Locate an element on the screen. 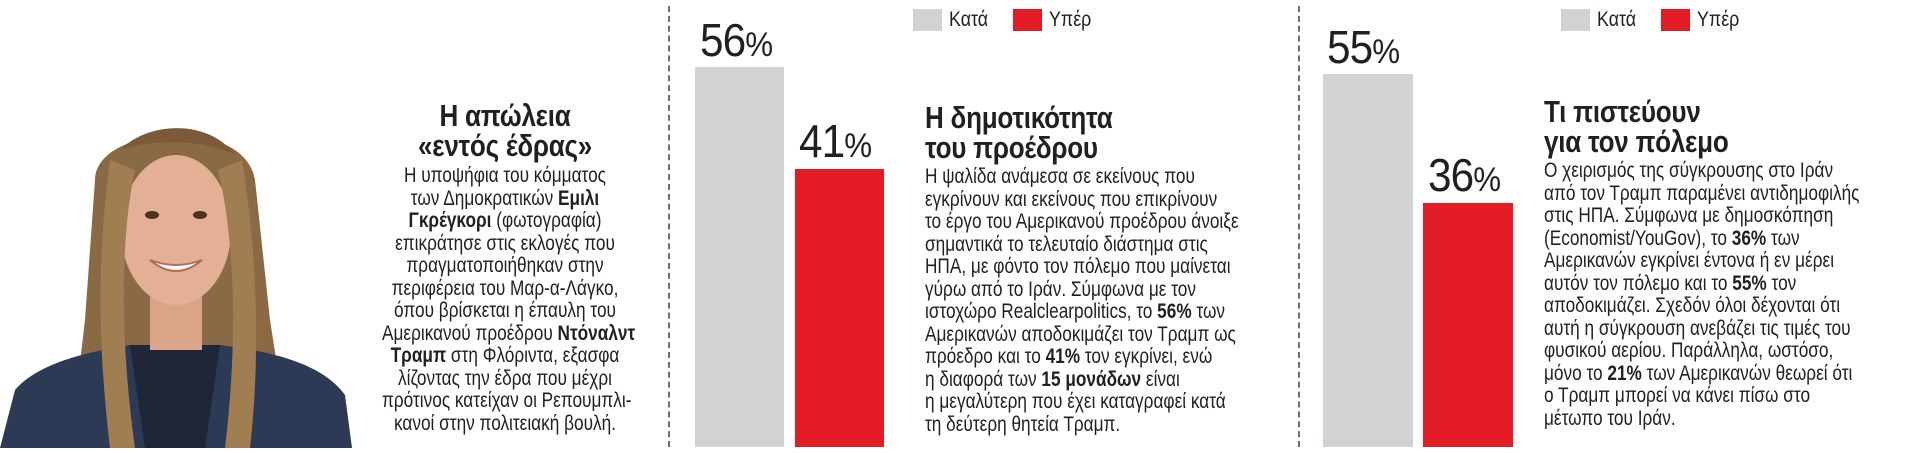 The width and height of the screenshot is (1920, 453). body-line: το έργο του Αμερικανού προέδρου άνοιξε is located at coordinates (1082, 221).